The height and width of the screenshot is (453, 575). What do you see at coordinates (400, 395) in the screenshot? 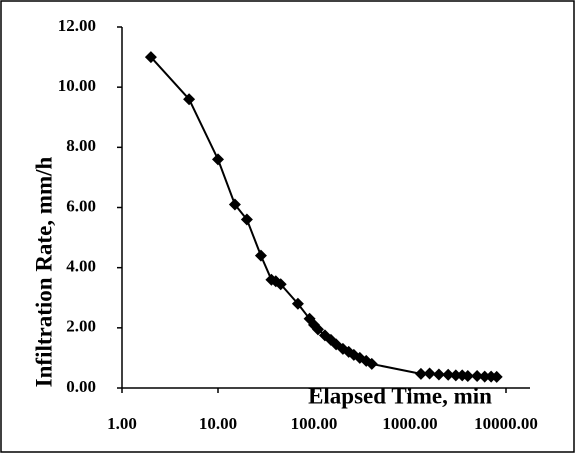
I see `x-axis-title: Elapsed Time, min` at bounding box center [400, 395].